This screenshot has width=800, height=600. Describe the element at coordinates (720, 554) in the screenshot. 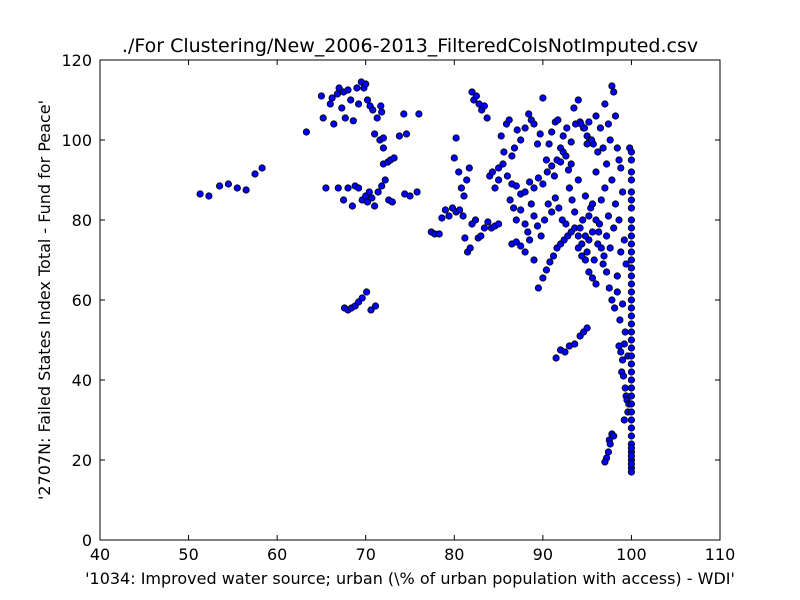

I see `x-tick-label: 110` at that location.